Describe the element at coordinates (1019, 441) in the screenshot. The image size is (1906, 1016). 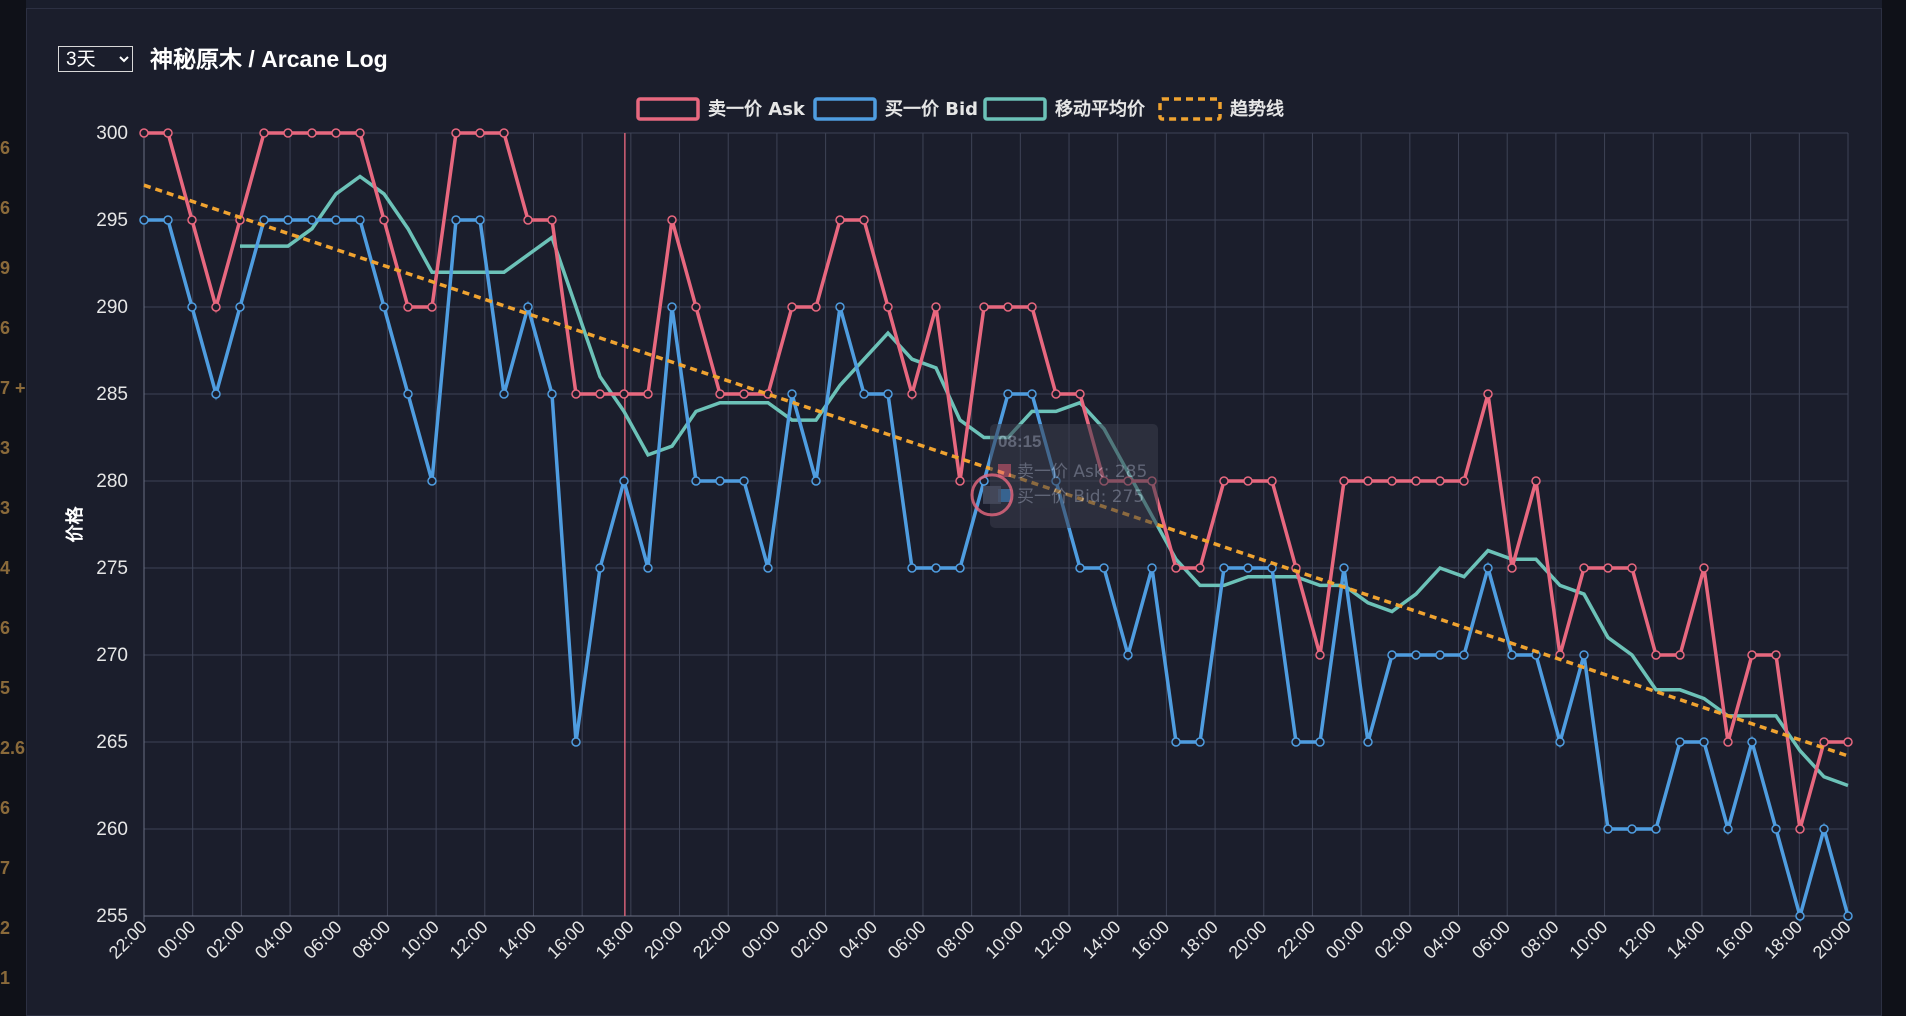
I see `tooltip-title: 08:15` at that location.